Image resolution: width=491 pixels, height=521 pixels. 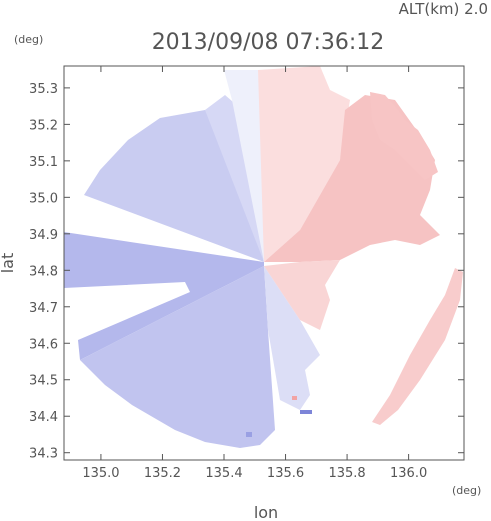 I want to click on y-tick-label: 34.9, so click(x=43, y=235).